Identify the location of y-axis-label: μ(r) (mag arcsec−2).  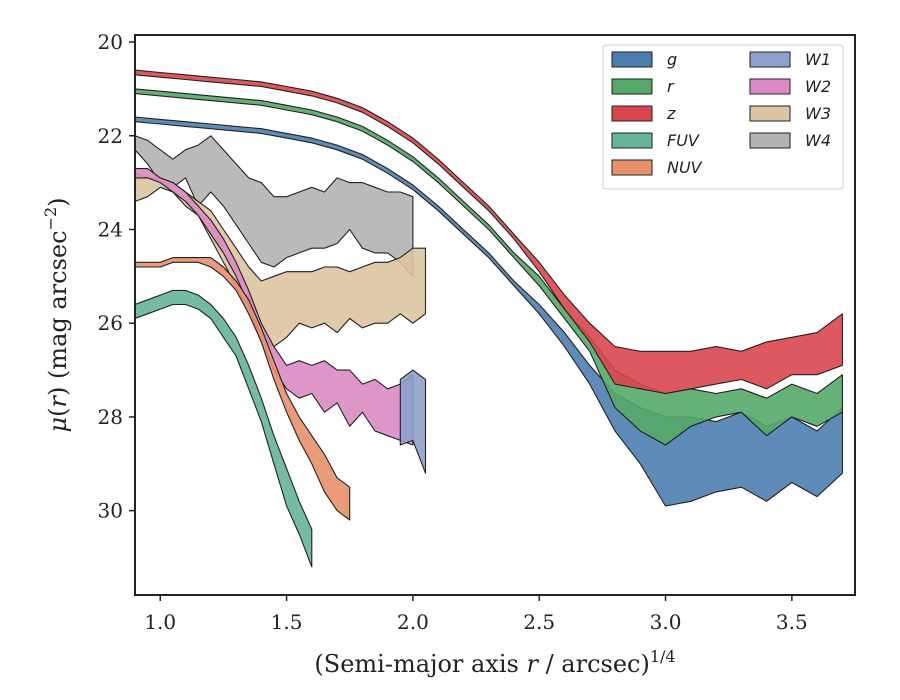
(56, 314).